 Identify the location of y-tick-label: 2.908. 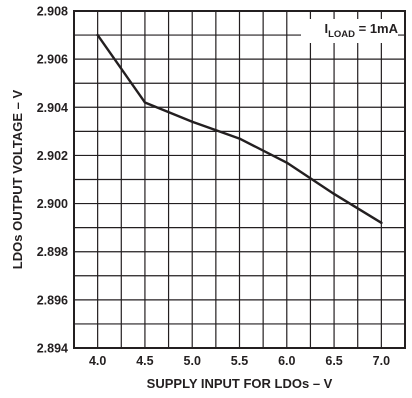
(52, 12).